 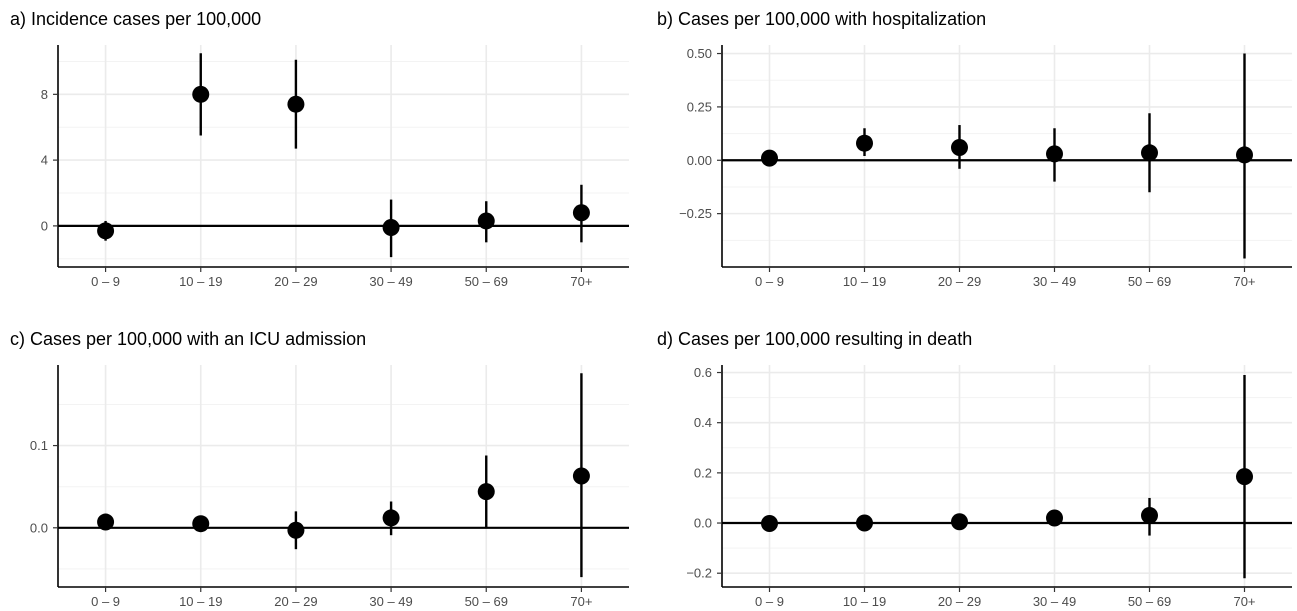 I want to click on y-tick-label: 4, so click(x=44, y=160).